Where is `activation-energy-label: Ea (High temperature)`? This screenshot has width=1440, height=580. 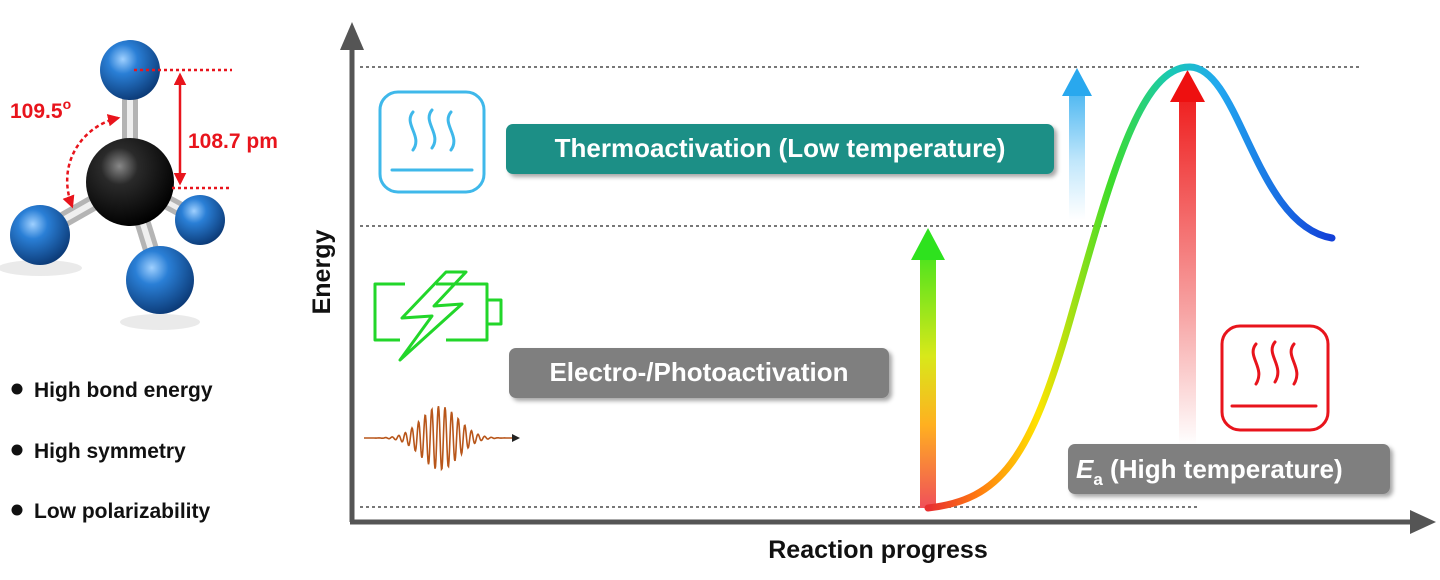
activation-energy-label: Ea (High temperature) is located at coordinates (1209, 471).